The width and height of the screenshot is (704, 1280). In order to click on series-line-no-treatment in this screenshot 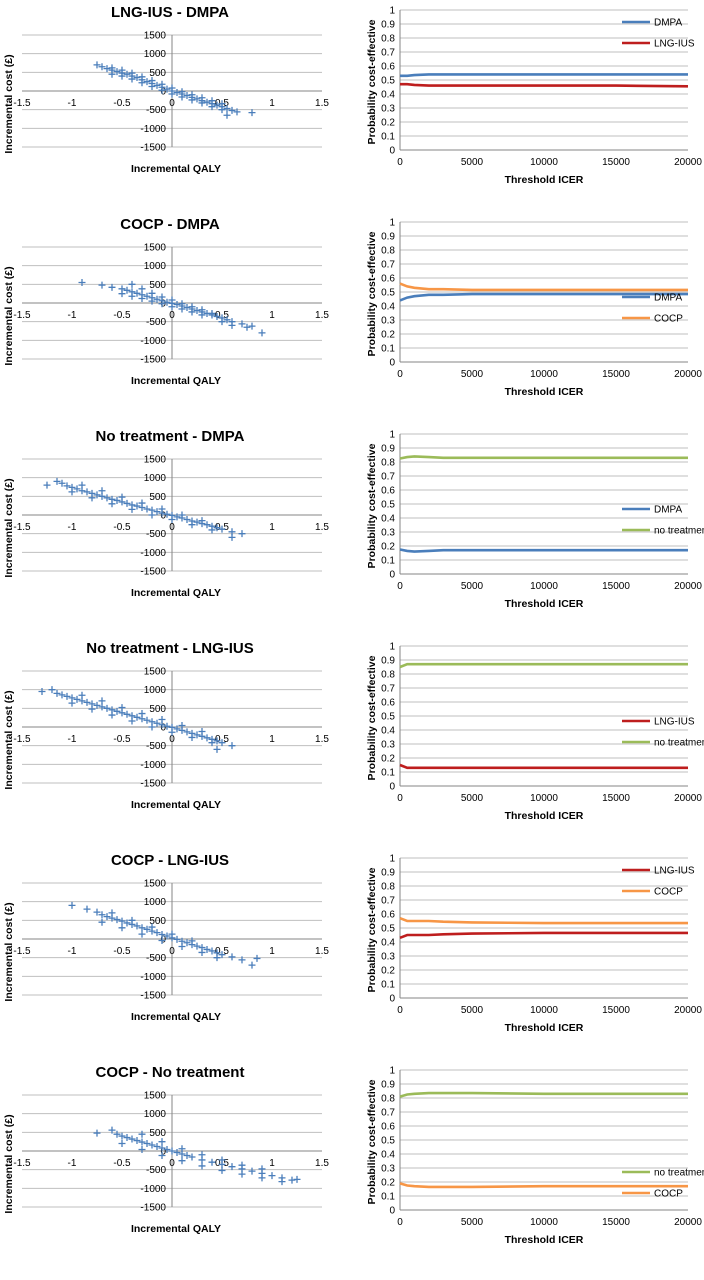, I will do `click(543, 1094)`.